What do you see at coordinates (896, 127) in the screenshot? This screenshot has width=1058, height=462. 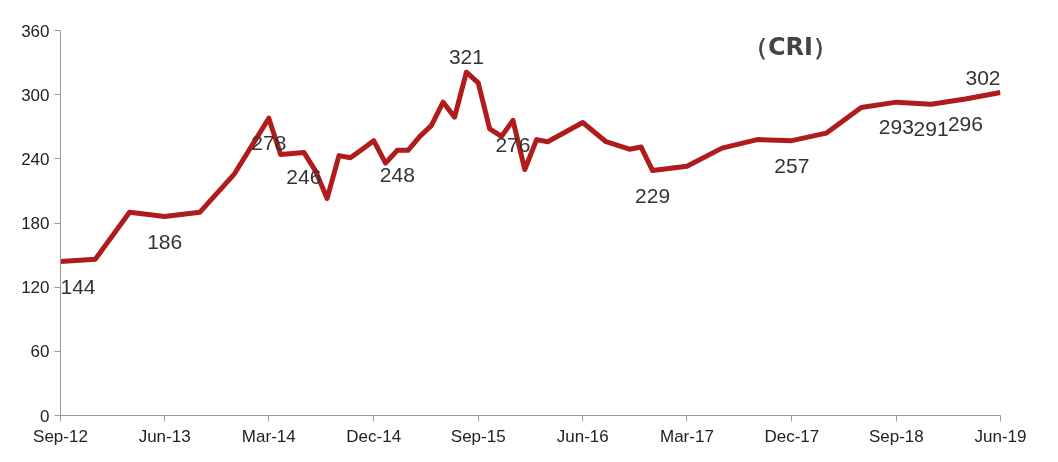 I see `annotation: 293` at bounding box center [896, 127].